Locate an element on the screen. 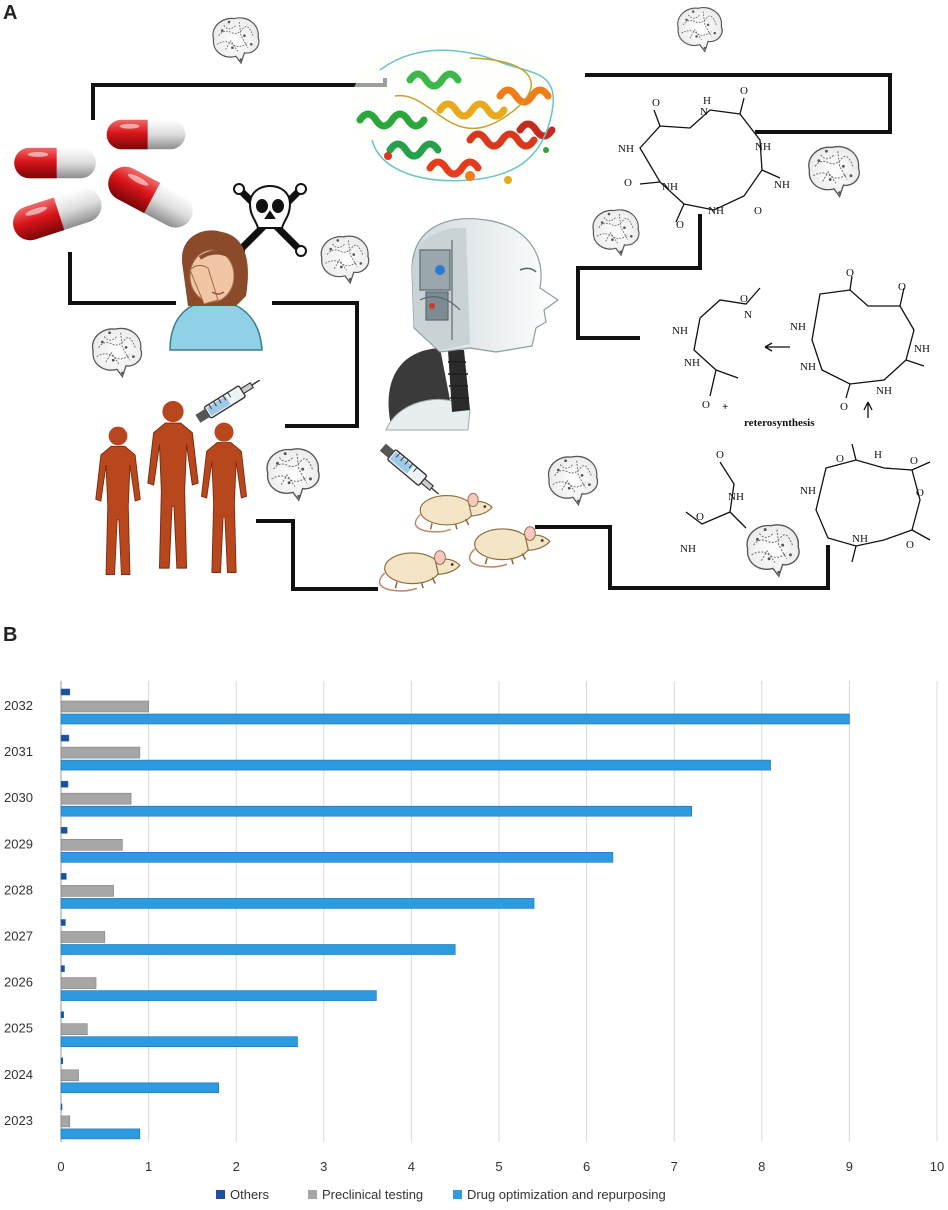 The image size is (948, 1210). x-tick-label: 7 is located at coordinates (674, 1166).